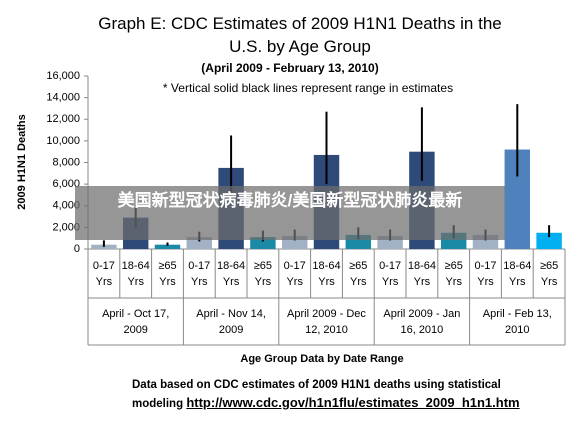 This screenshot has width=581, height=435. What do you see at coordinates (63, 98) in the screenshot?
I see `y-tick-label: 14,000` at bounding box center [63, 98].